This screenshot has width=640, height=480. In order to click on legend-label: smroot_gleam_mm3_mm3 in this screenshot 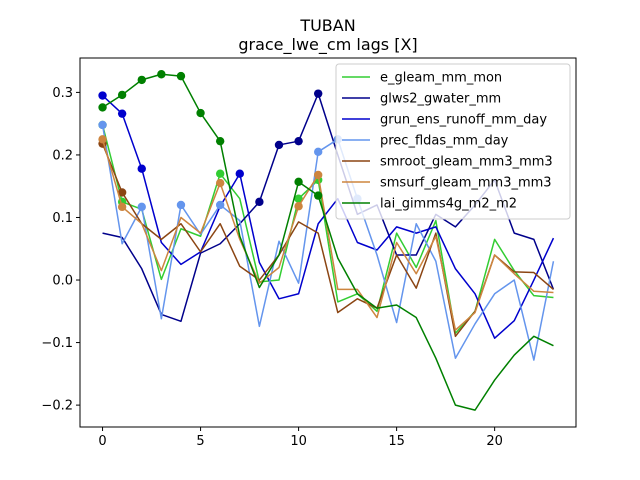, I will do `click(466, 162)`.